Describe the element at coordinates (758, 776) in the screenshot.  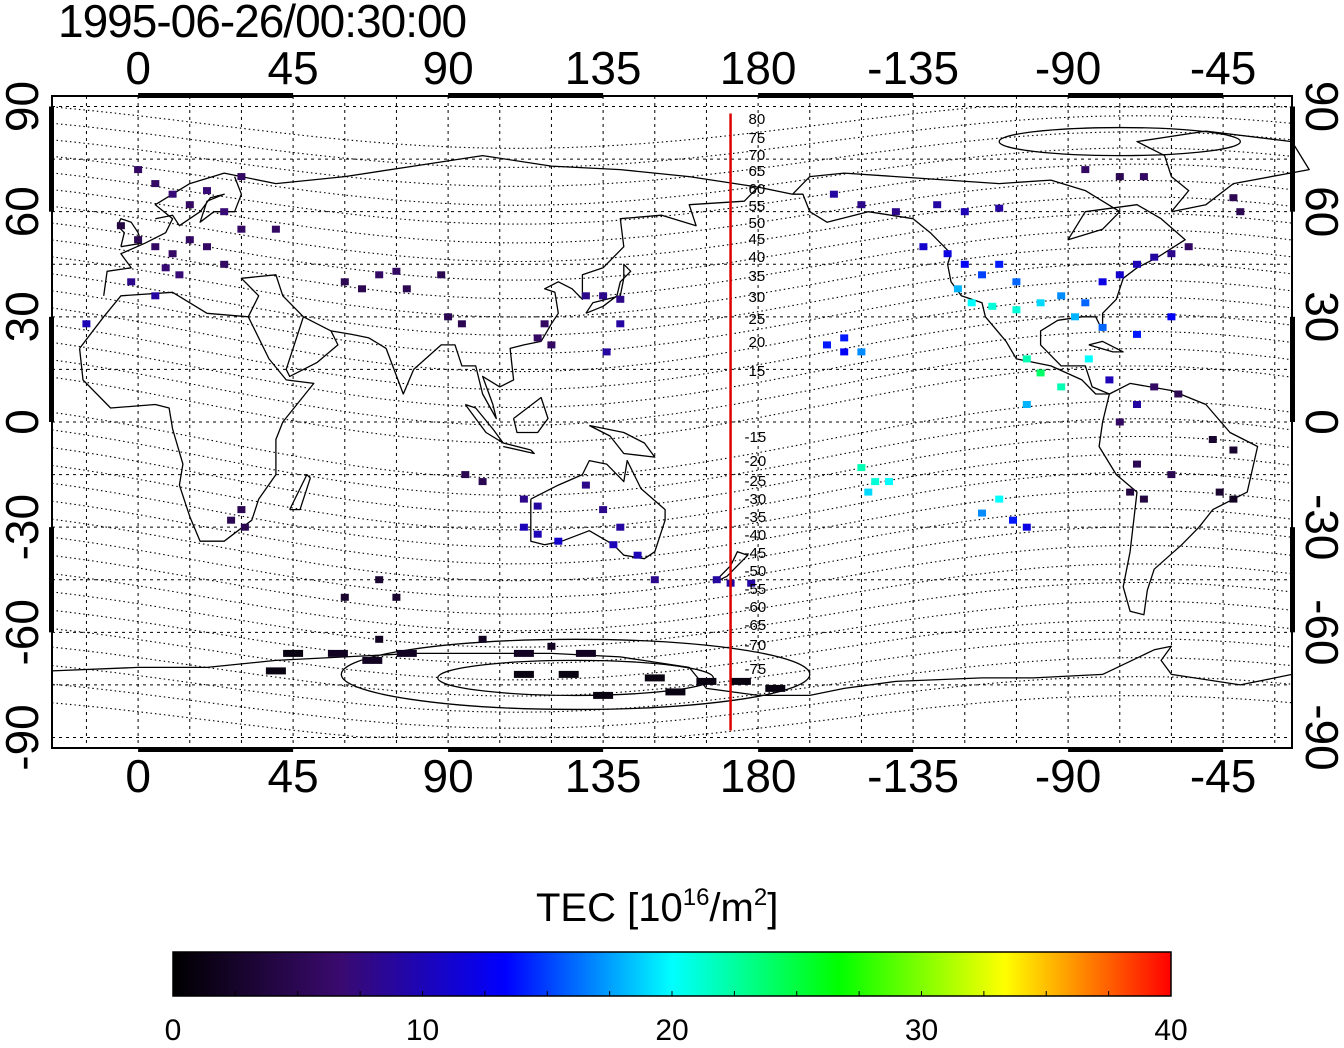
I see `lon-tick-bottom: 180` at that location.